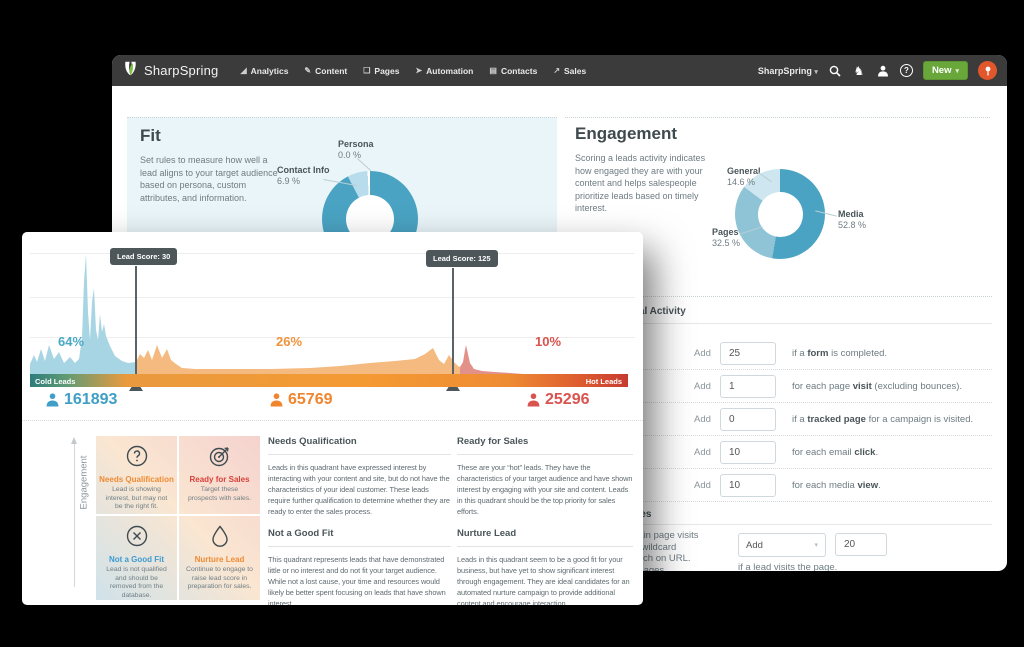  Describe the element at coordinates (83, 315) in the screenshot. I see `cold-leads-area` at that location.